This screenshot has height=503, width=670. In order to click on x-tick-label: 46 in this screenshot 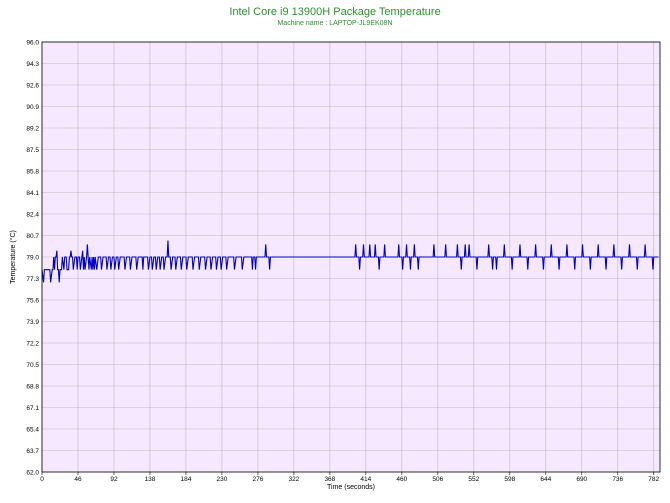, I will do `click(78, 479)`.